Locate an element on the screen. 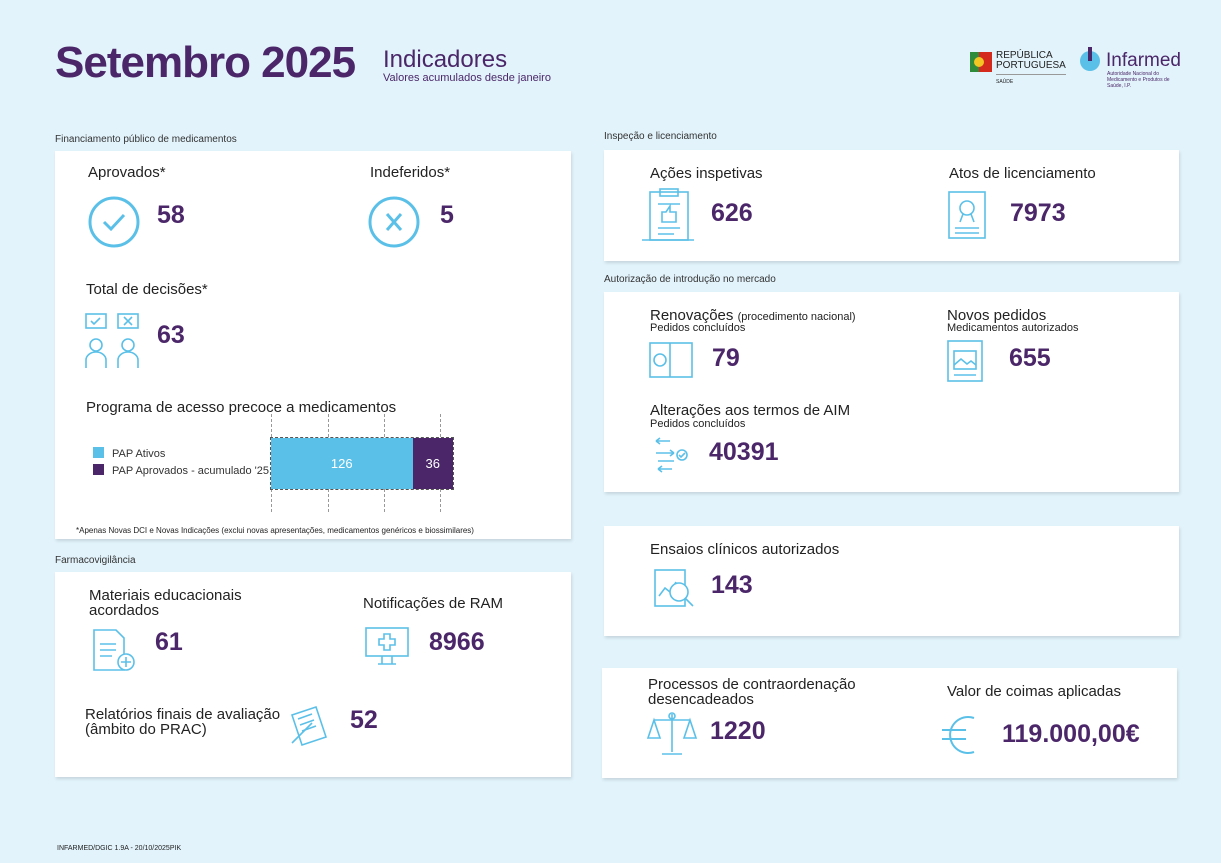  bar-outline is located at coordinates (362, 463).